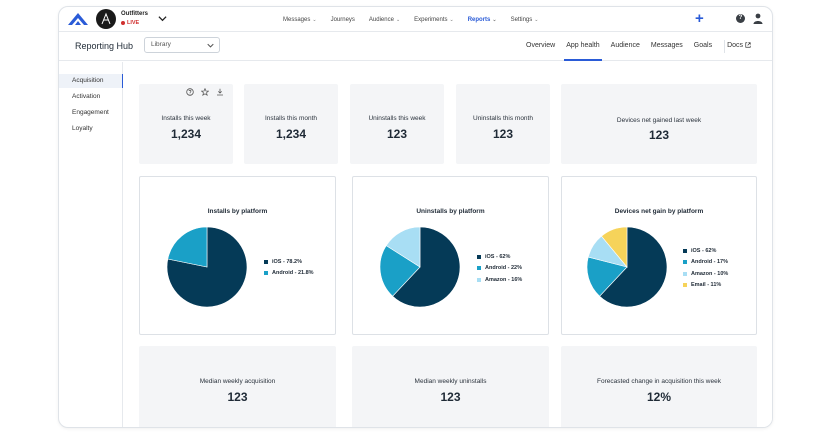 Image resolution: width=832 pixels, height=436 pixels. What do you see at coordinates (699, 18) in the screenshot?
I see `add-button: +` at bounding box center [699, 18].